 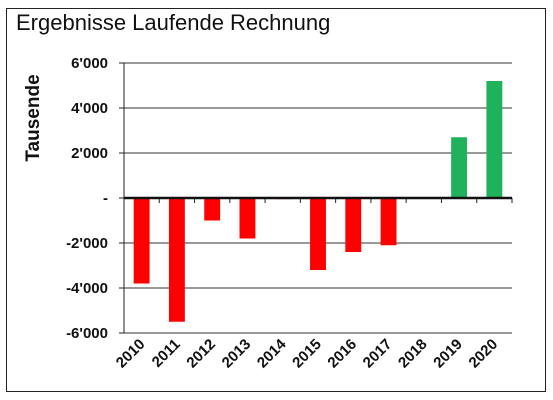 I want to click on x-tick-label: 2013, so click(x=237, y=354).